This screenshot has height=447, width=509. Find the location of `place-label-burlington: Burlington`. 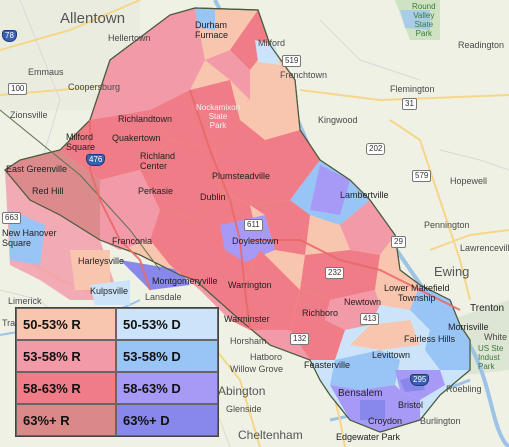

place-label-burlington: Burlington is located at coordinates (440, 421).